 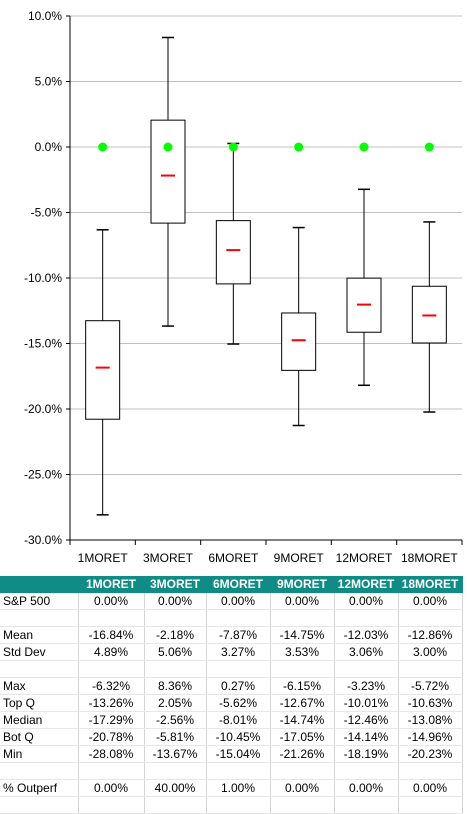 I want to click on table-cell: 0.27%, so click(x=238, y=686).